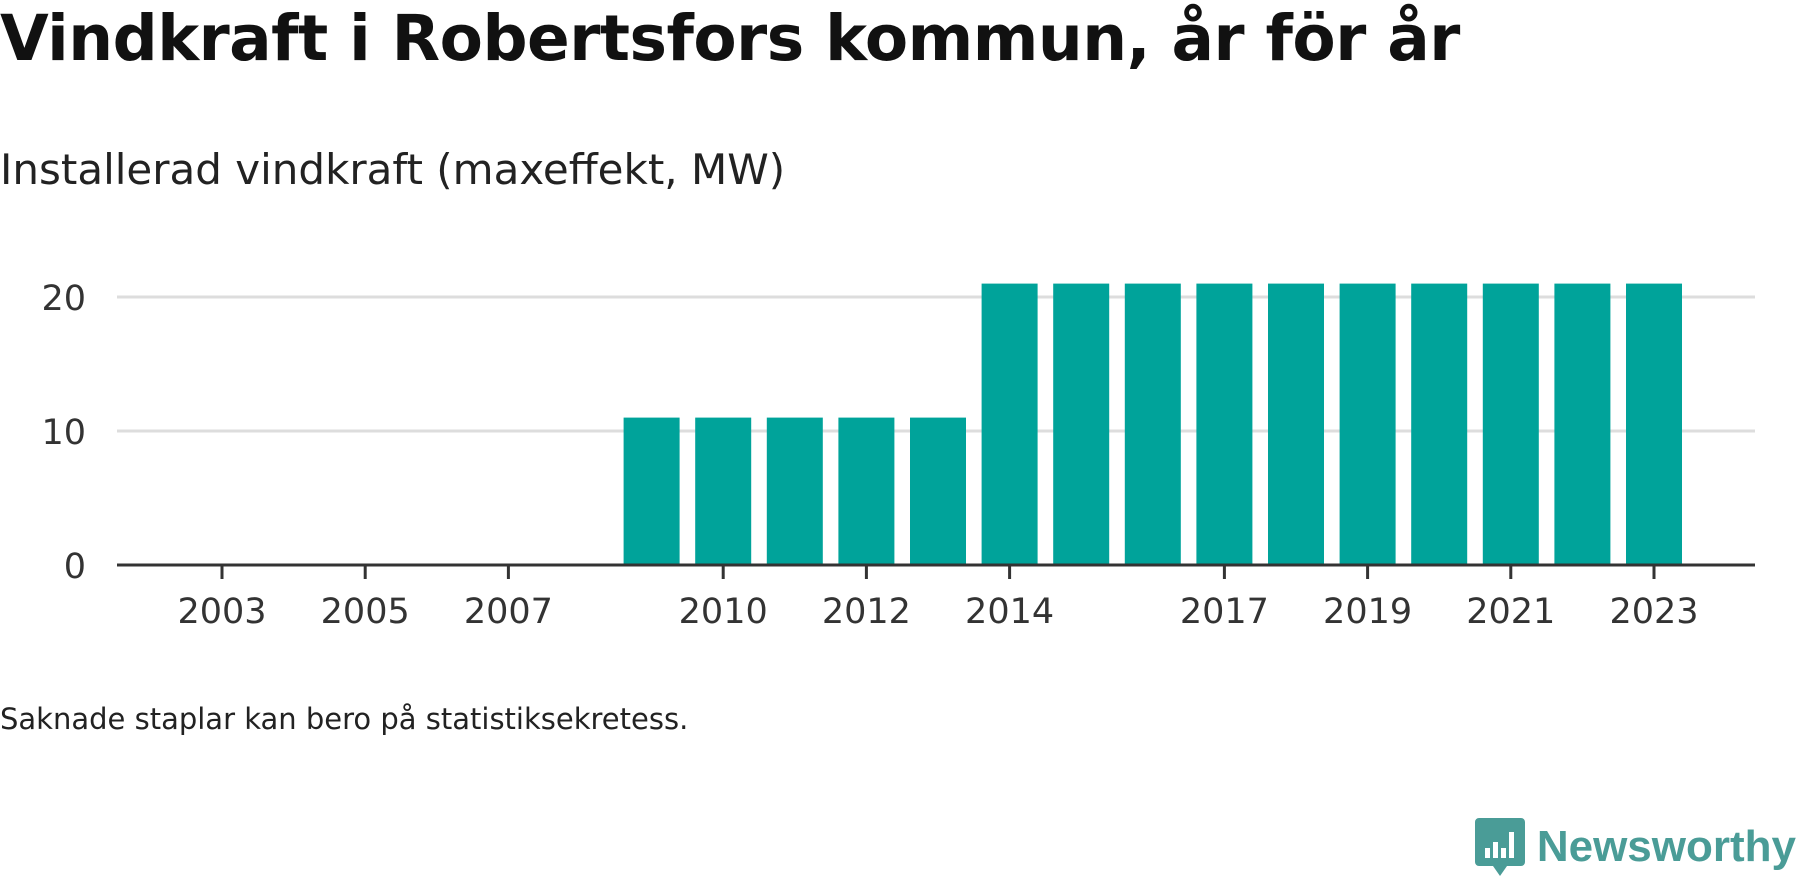 The height and width of the screenshot is (879, 1800). Describe the element at coordinates (1367, 612) in the screenshot. I see `x-tick-label: 2019` at that location.